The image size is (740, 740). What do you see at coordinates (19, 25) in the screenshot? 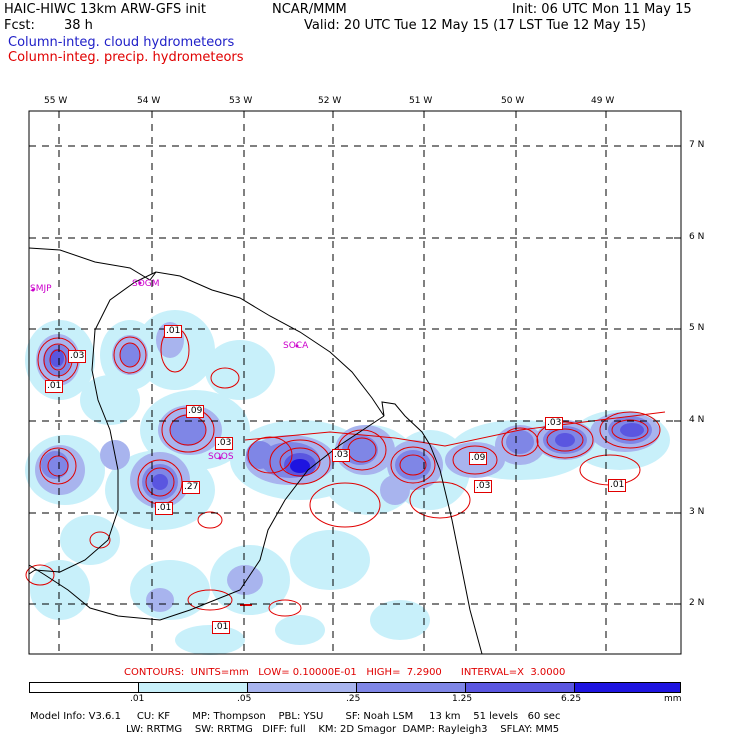
I see `fcst-label: Fcst:` at bounding box center [19, 25].